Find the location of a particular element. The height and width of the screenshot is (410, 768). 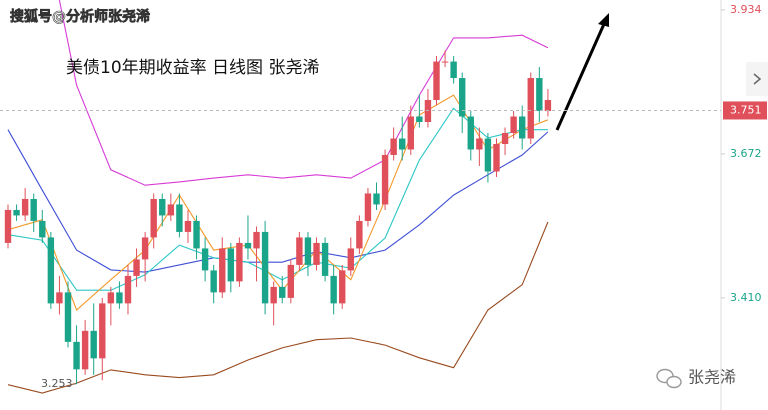

current-price-label: 3.751 is located at coordinates (746, 109).